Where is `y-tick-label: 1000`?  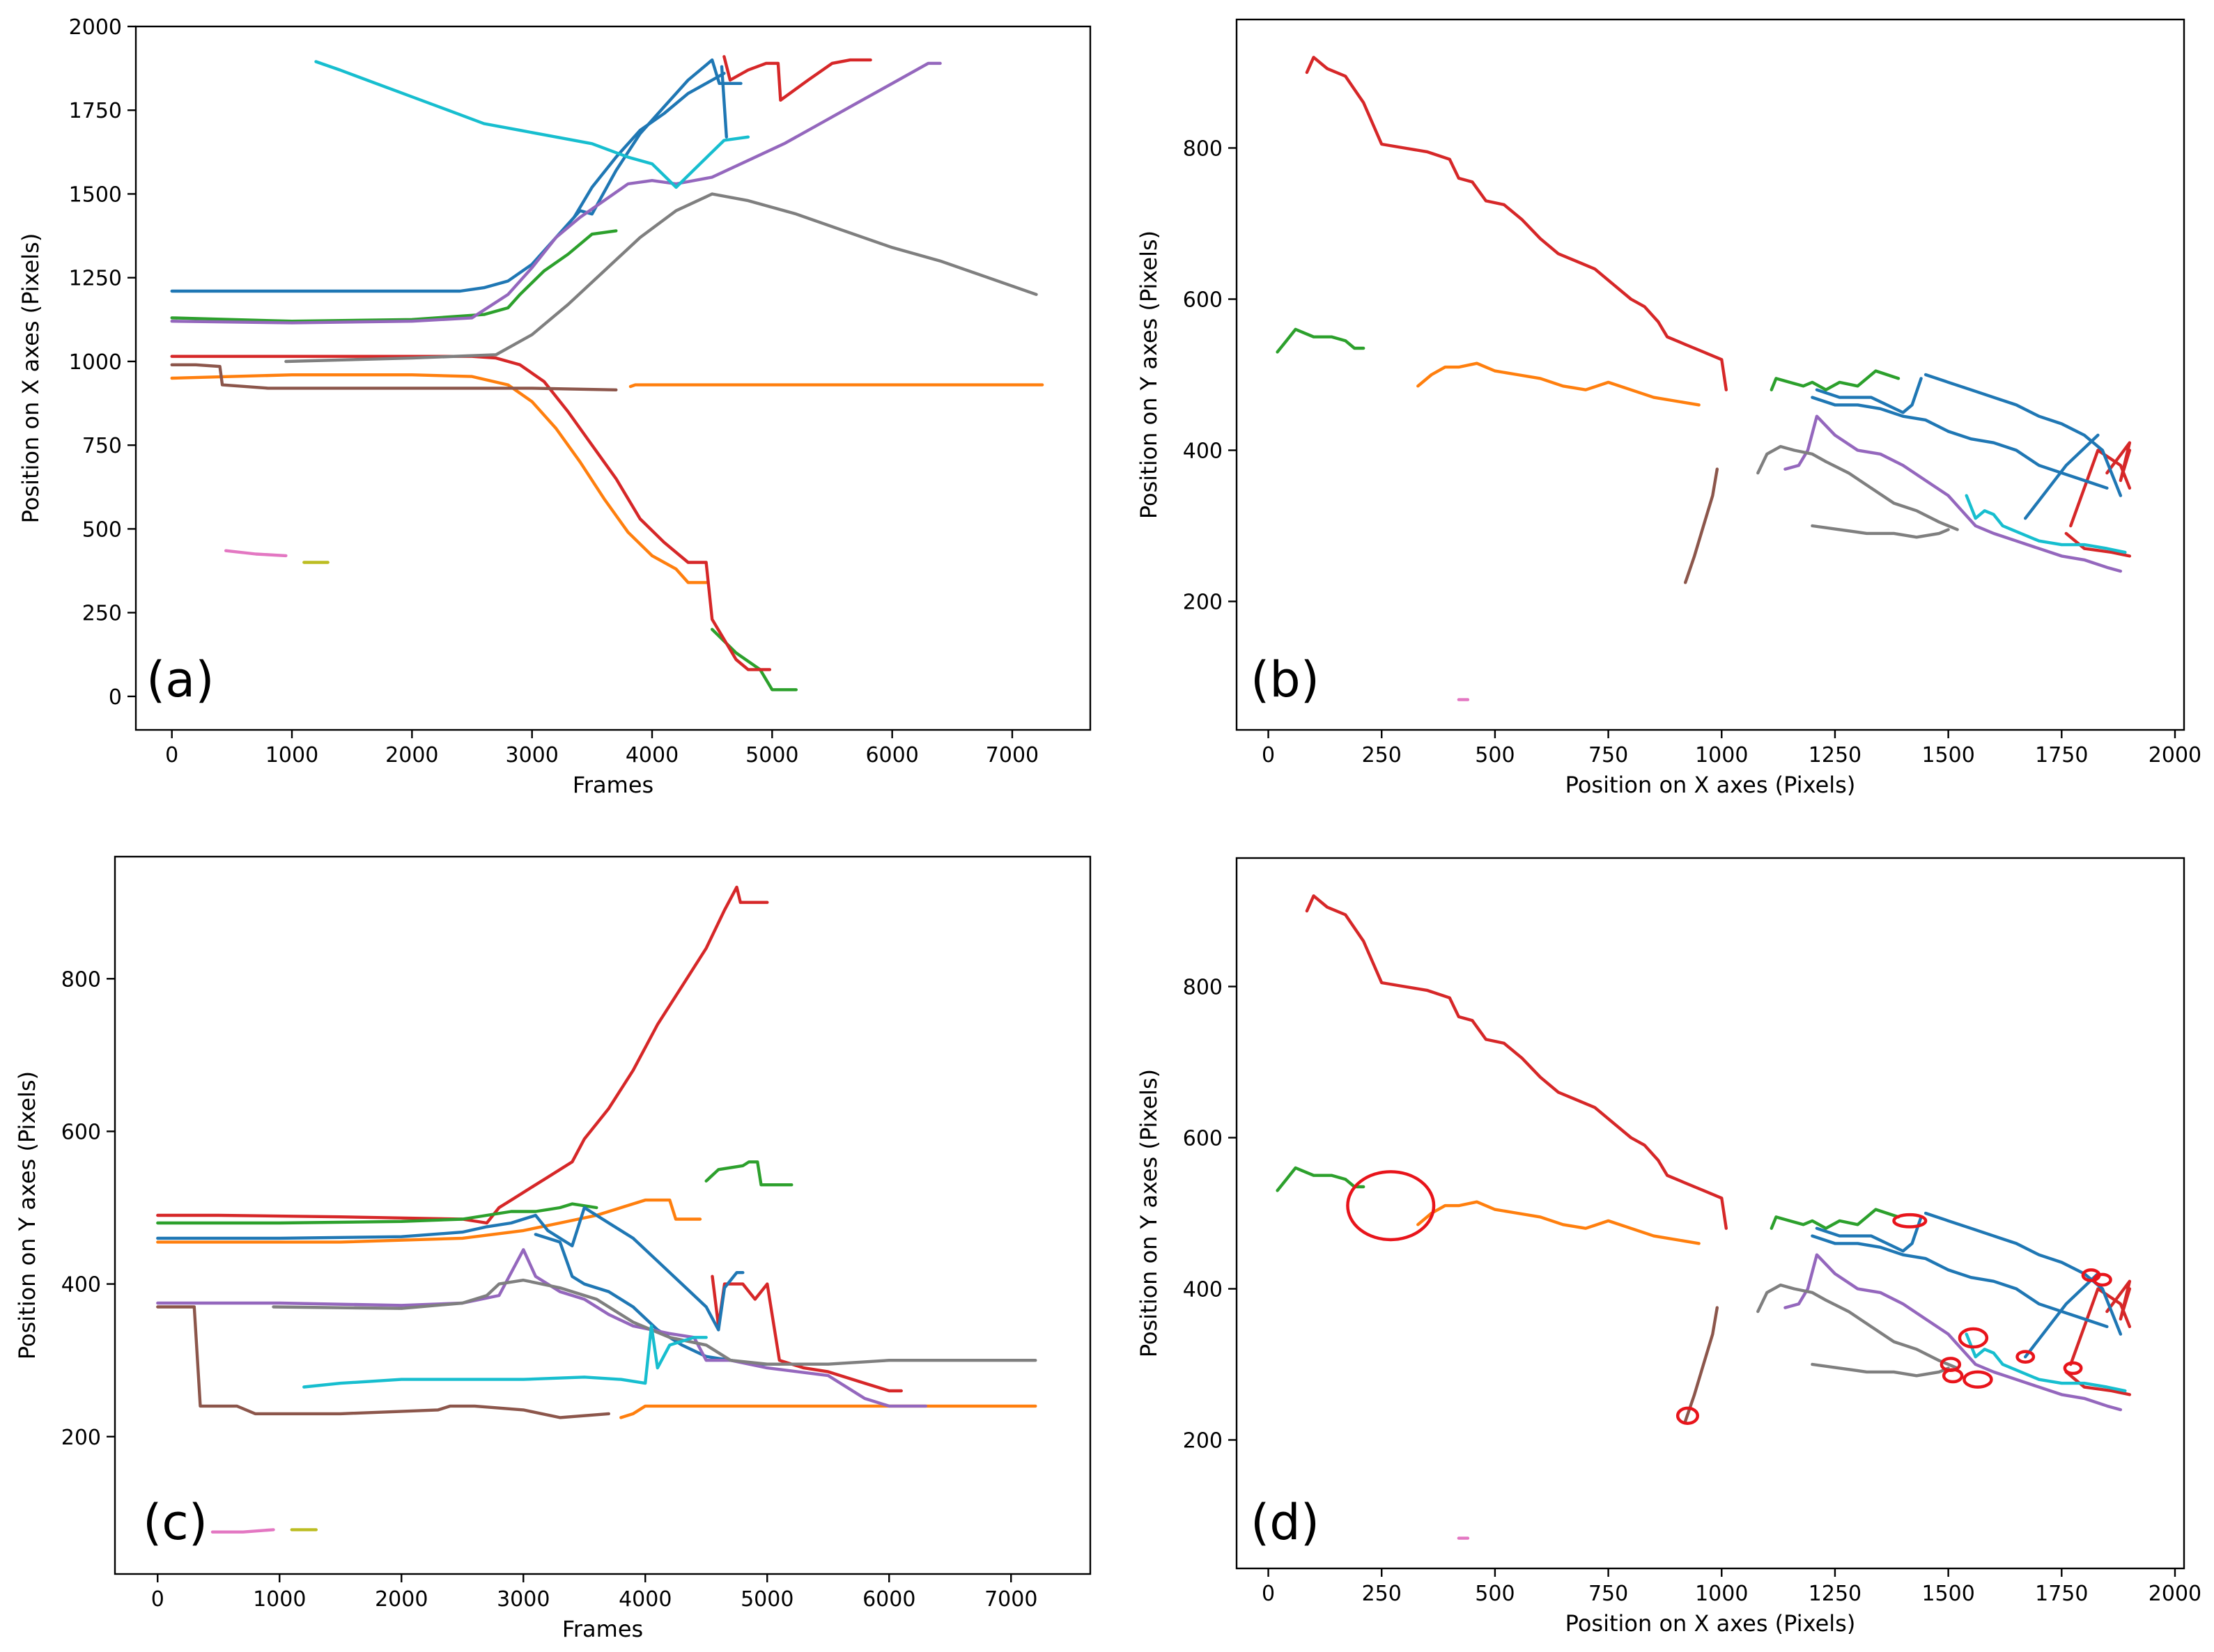 y-tick-label: 1000 is located at coordinates (95, 363).